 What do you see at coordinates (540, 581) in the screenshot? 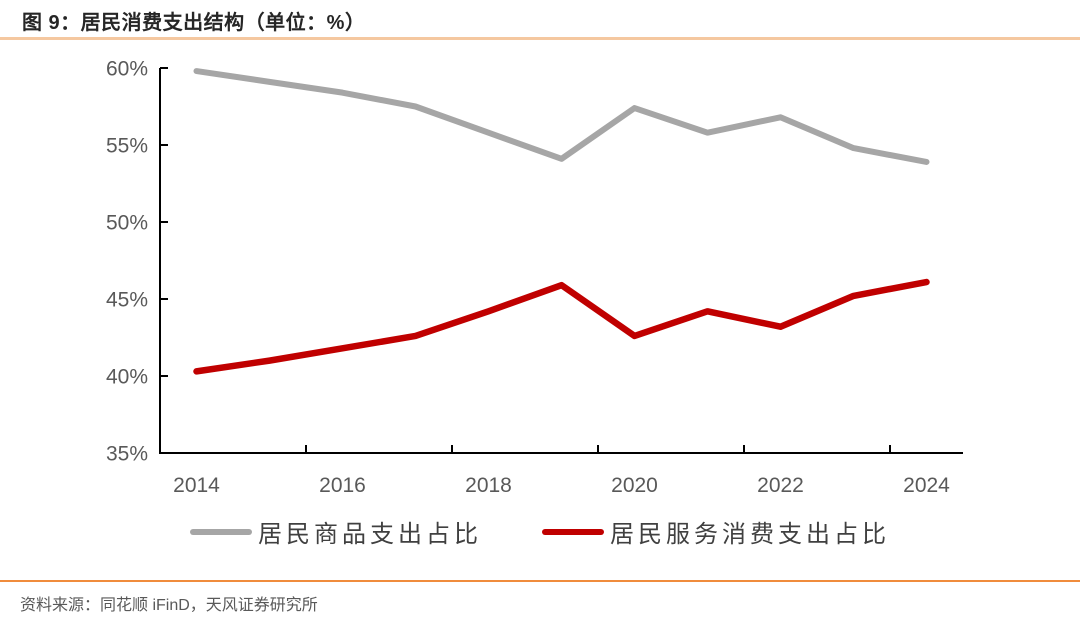
I see `footer-divider` at bounding box center [540, 581].